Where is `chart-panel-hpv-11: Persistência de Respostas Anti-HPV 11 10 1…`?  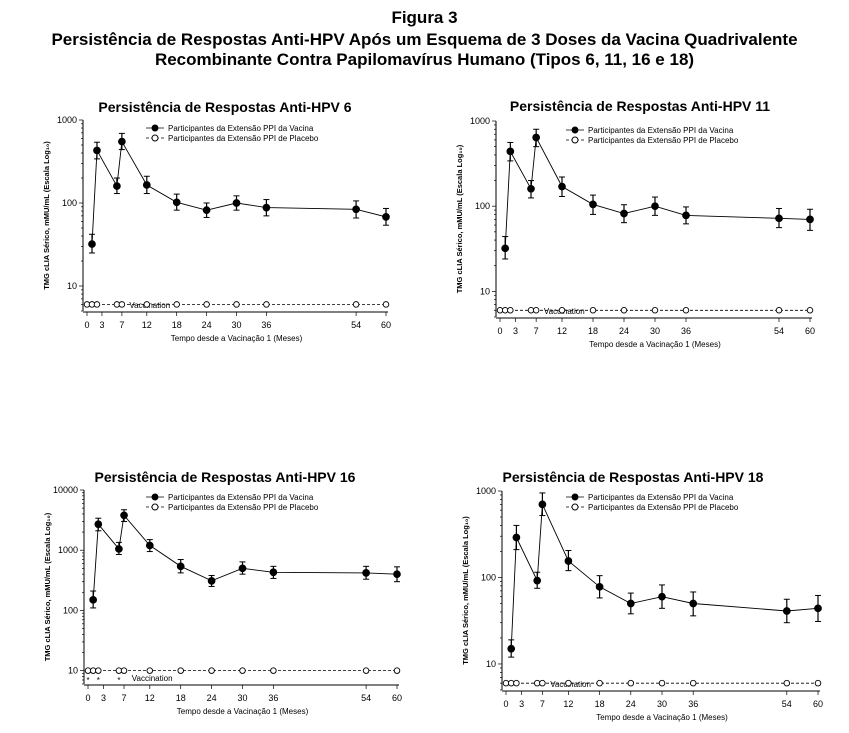 chart-panel-hpv-11: Persistência de Respostas Anti-HPV 11 10 1… is located at coordinates (635, 223).